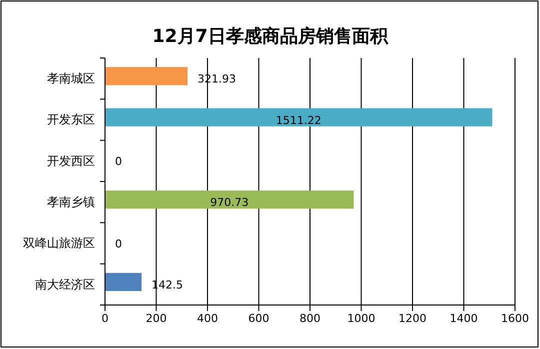 The image size is (540, 349). I want to click on x-tick-label: 200, so click(156, 318).